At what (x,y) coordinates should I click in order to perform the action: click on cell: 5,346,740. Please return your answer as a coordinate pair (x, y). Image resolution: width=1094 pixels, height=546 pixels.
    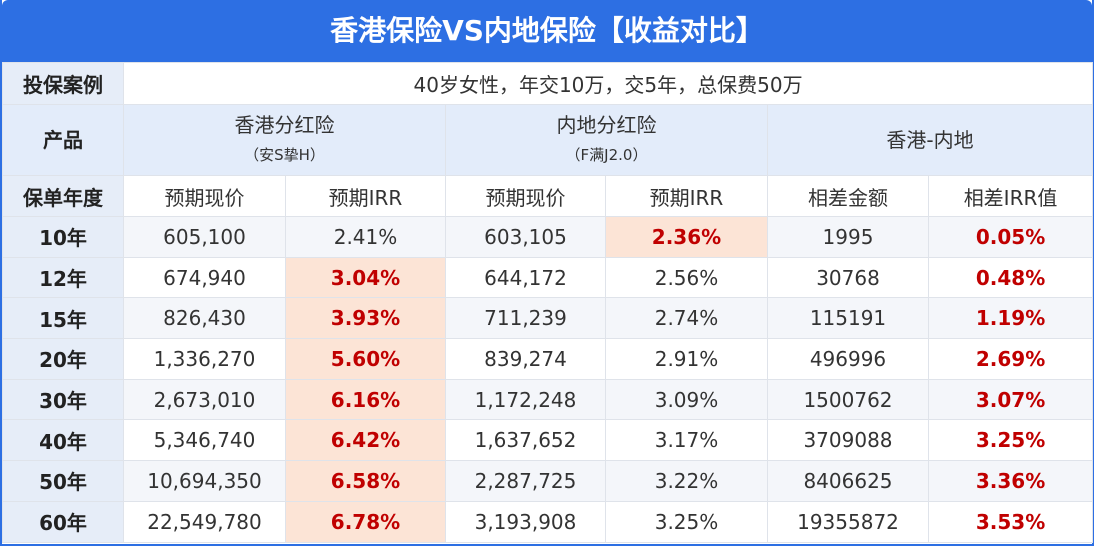
    Looking at the image, I should click on (204, 440).